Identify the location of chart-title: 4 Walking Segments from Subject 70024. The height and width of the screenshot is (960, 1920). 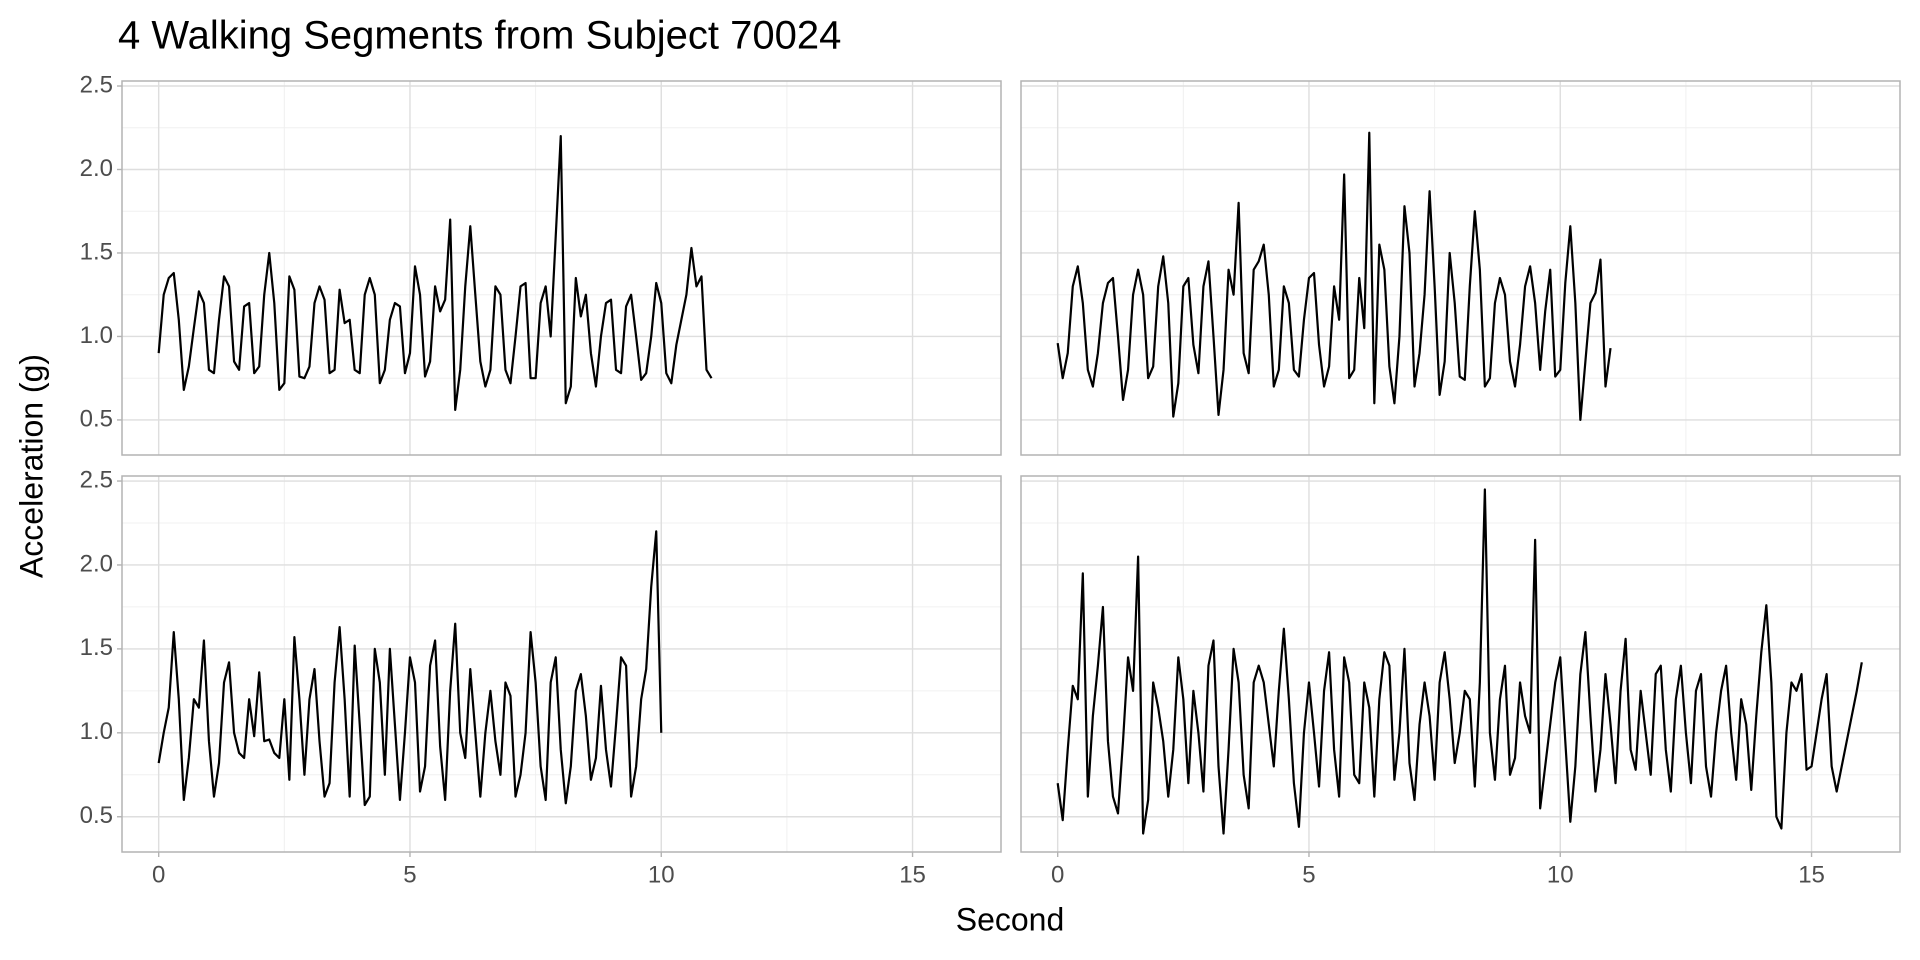
(479, 36).